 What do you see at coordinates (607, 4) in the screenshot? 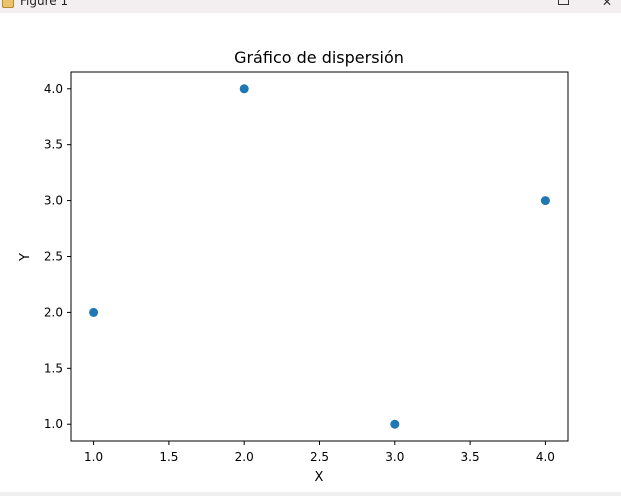
I see `close-icon: ✕` at bounding box center [607, 4].